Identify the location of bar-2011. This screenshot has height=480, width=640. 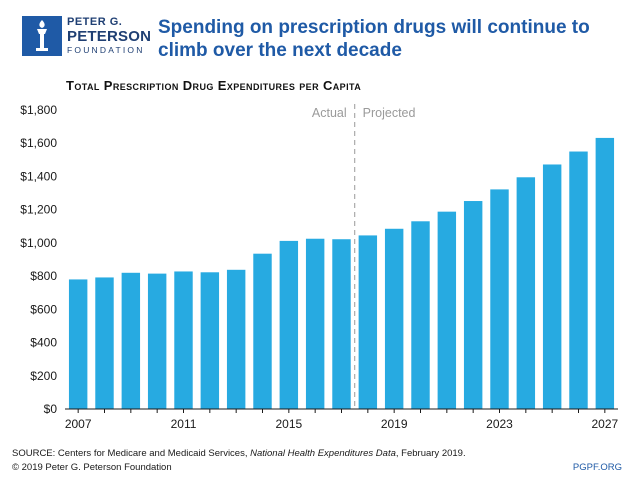
(183, 340).